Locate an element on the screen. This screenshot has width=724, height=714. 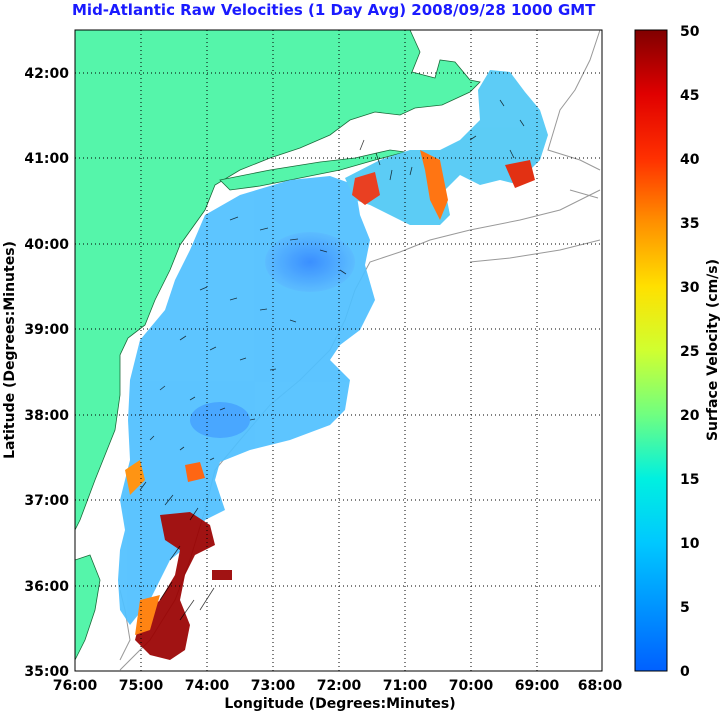
colorbar-tick-label: 15 is located at coordinates (689, 480).